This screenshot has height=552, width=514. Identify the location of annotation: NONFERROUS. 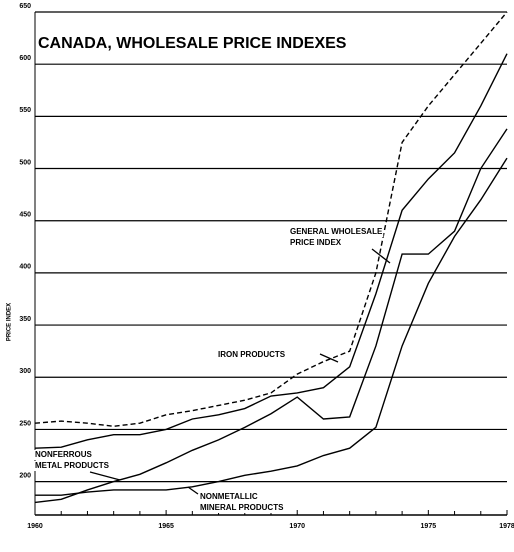
(64, 454).